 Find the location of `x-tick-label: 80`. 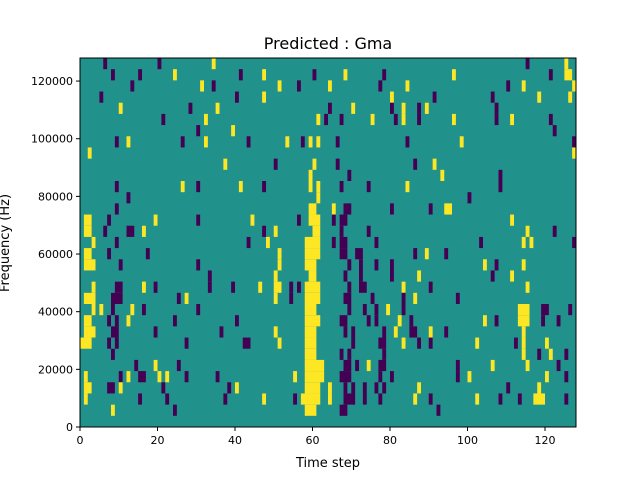

x-tick-label: 80 is located at coordinates (390, 440).